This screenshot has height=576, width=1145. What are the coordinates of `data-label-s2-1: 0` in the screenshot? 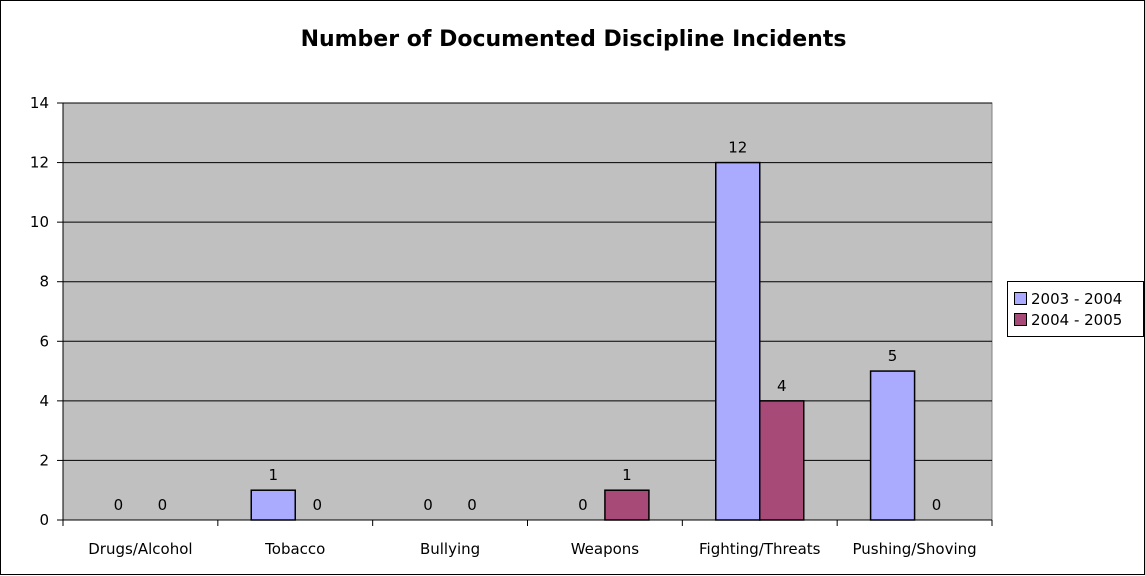 It's located at (317, 505).